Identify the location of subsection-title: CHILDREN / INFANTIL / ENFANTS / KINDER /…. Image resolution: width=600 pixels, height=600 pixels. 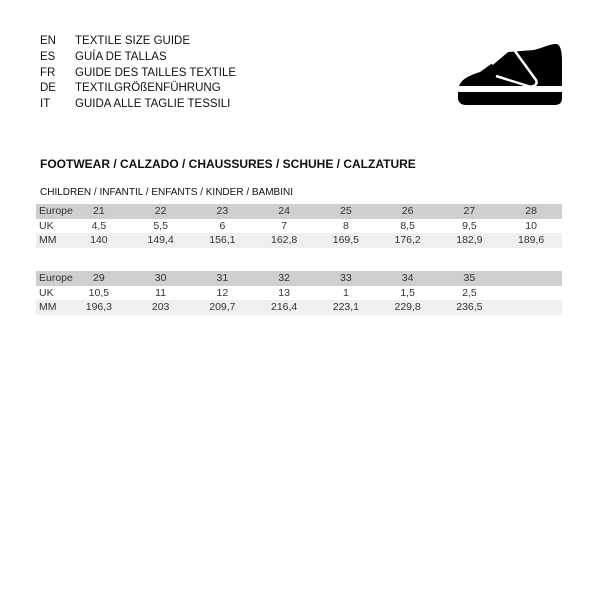
(167, 192).